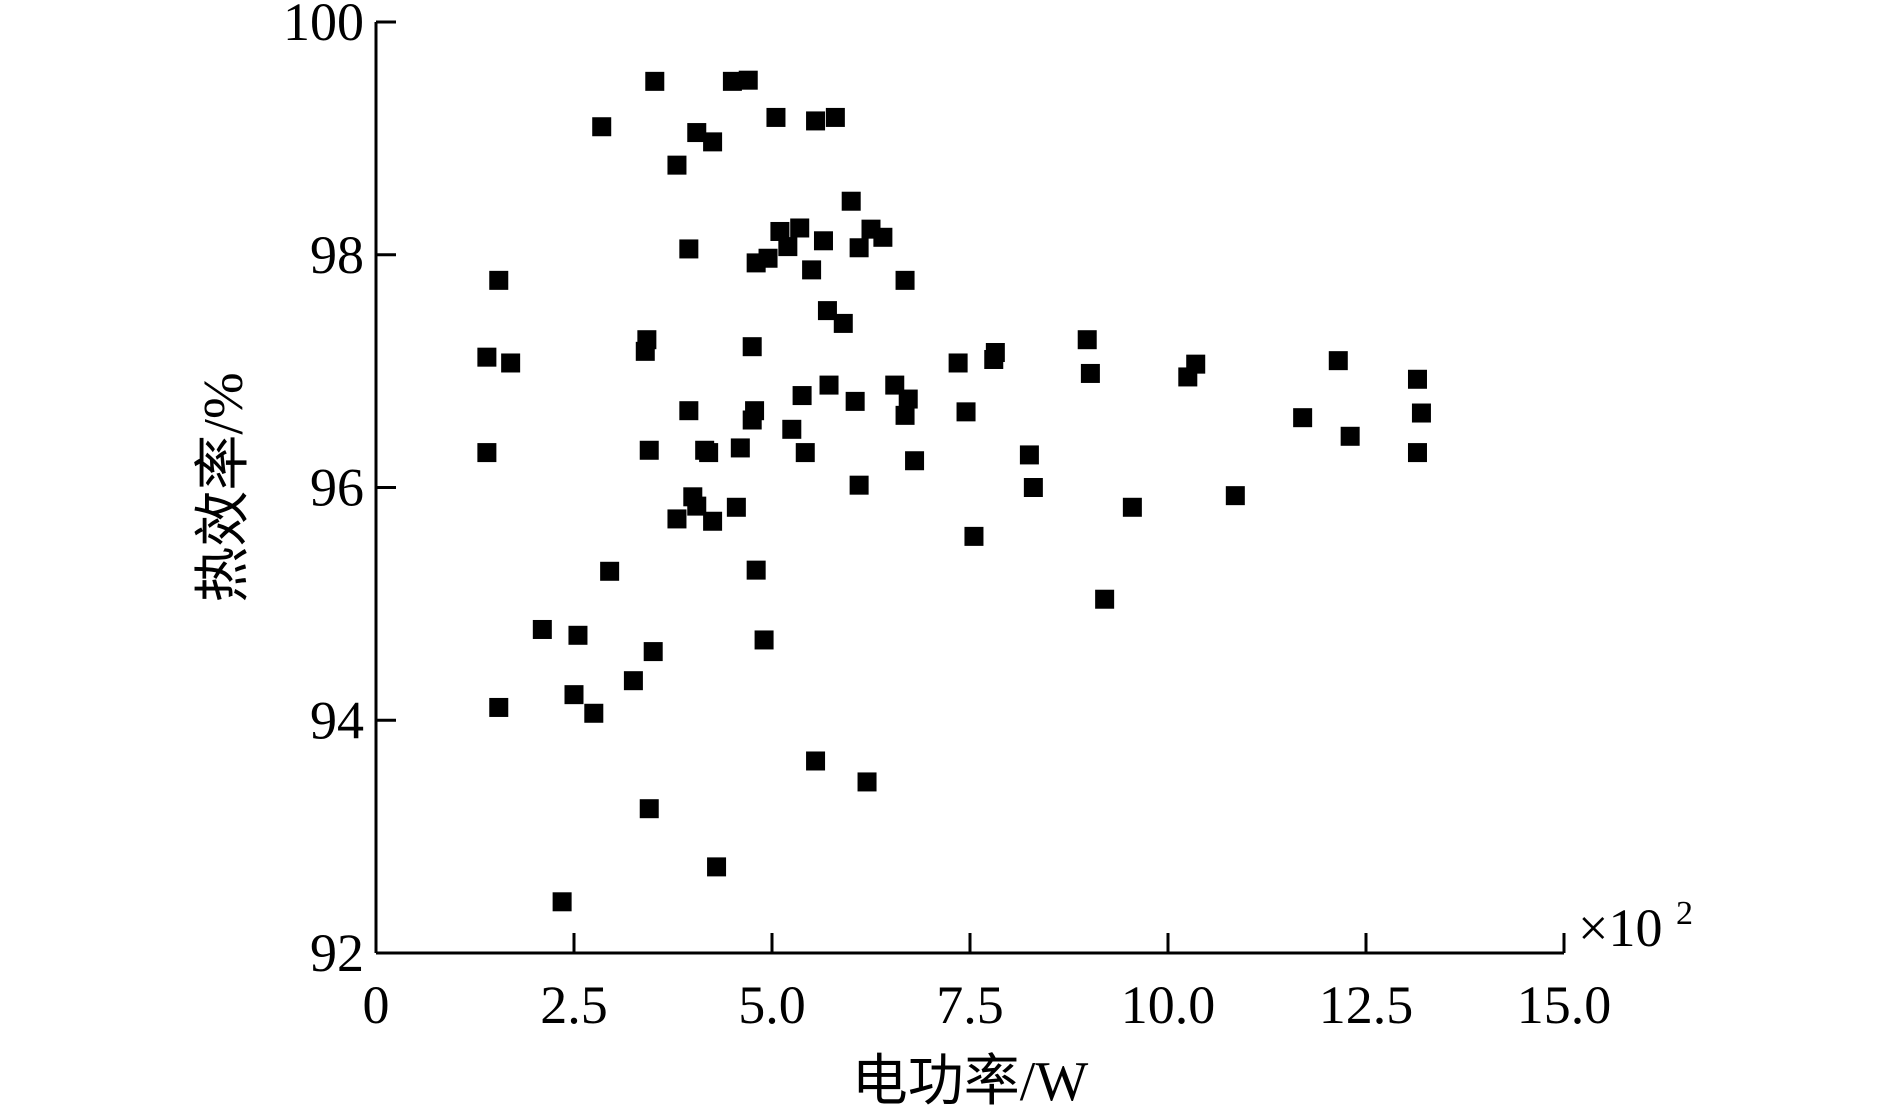 The height and width of the screenshot is (1114, 1889). I want to click on x-tick-label: 0, so click(376, 1005).